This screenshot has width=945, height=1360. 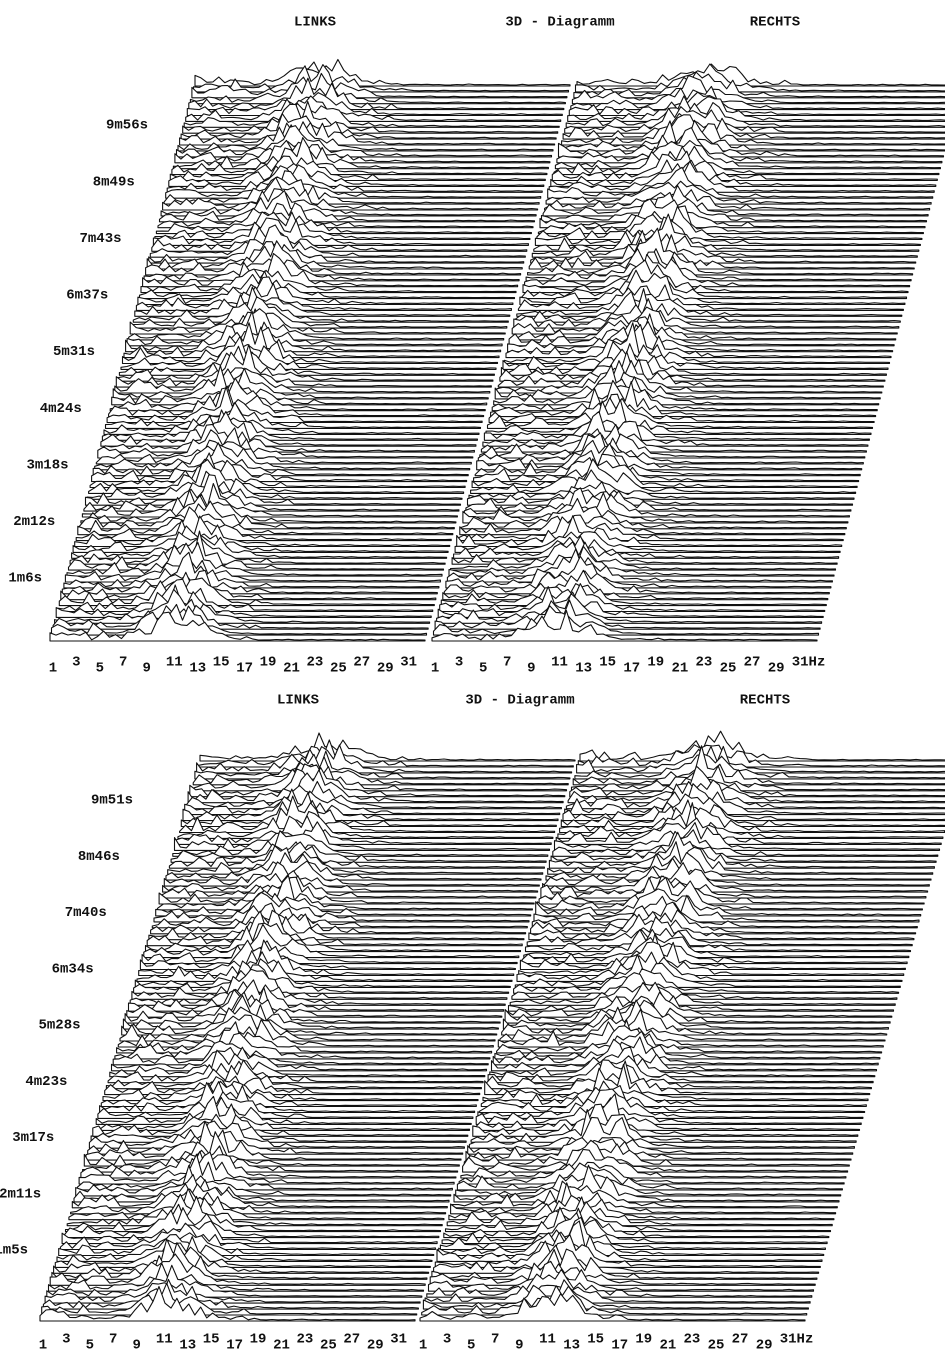 What do you see at coordinates (59, 1026) in the screenshot?
I see `time-label: 5m28s` at bounding box center [59, 1026].